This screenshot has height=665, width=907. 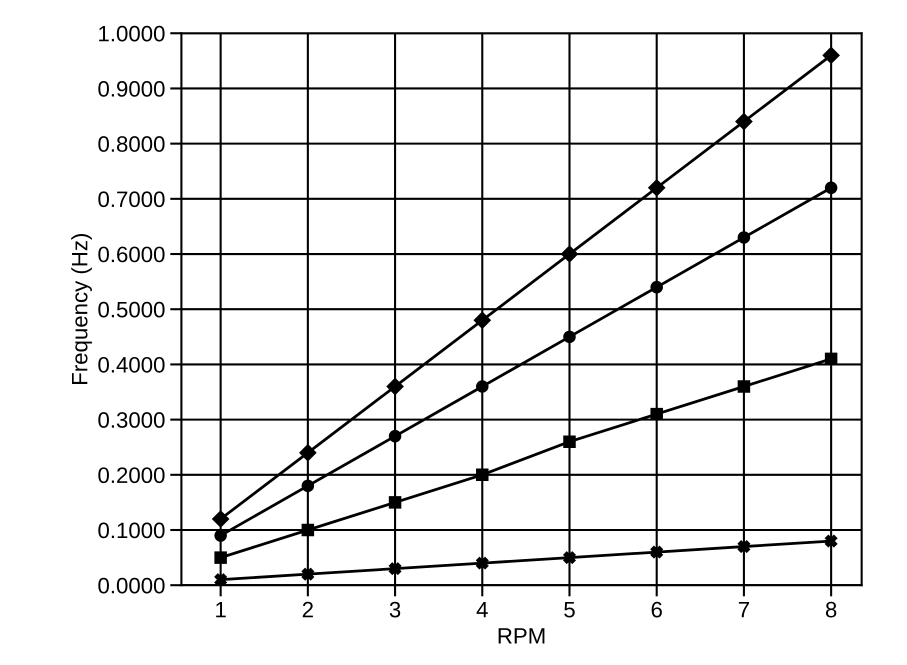 What do you see at coordinates (657, 610) in the screenshot?
I see `x-tick-label: 6` at bounding box center [657, 610].